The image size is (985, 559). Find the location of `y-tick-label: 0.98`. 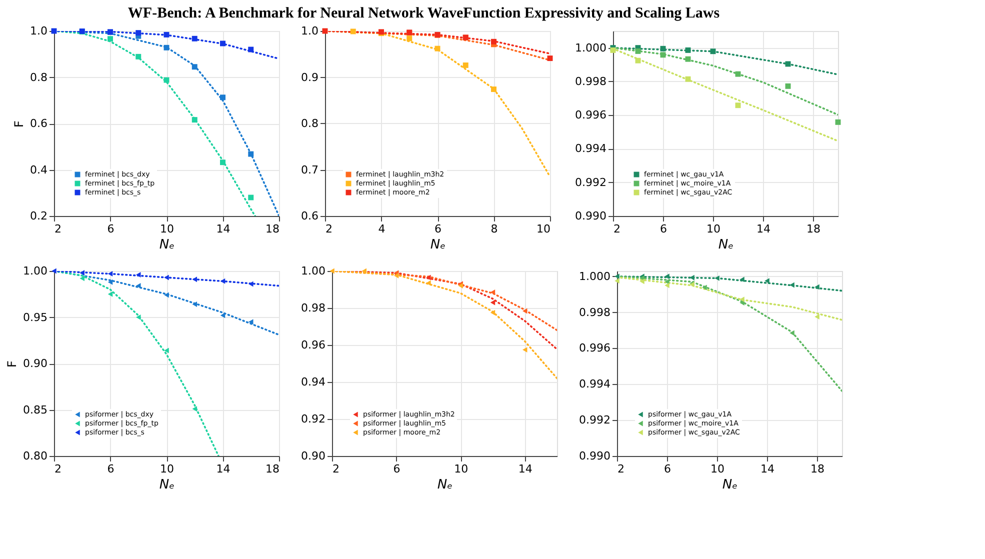

y-tick-label: 0.98 is located at coordinates (313, 308).